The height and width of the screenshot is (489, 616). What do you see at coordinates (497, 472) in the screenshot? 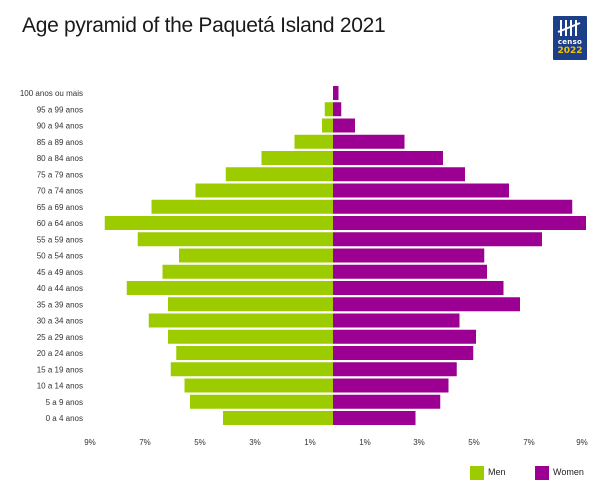
I see `legend-label-men: Men` at bounding box center [497, 472].